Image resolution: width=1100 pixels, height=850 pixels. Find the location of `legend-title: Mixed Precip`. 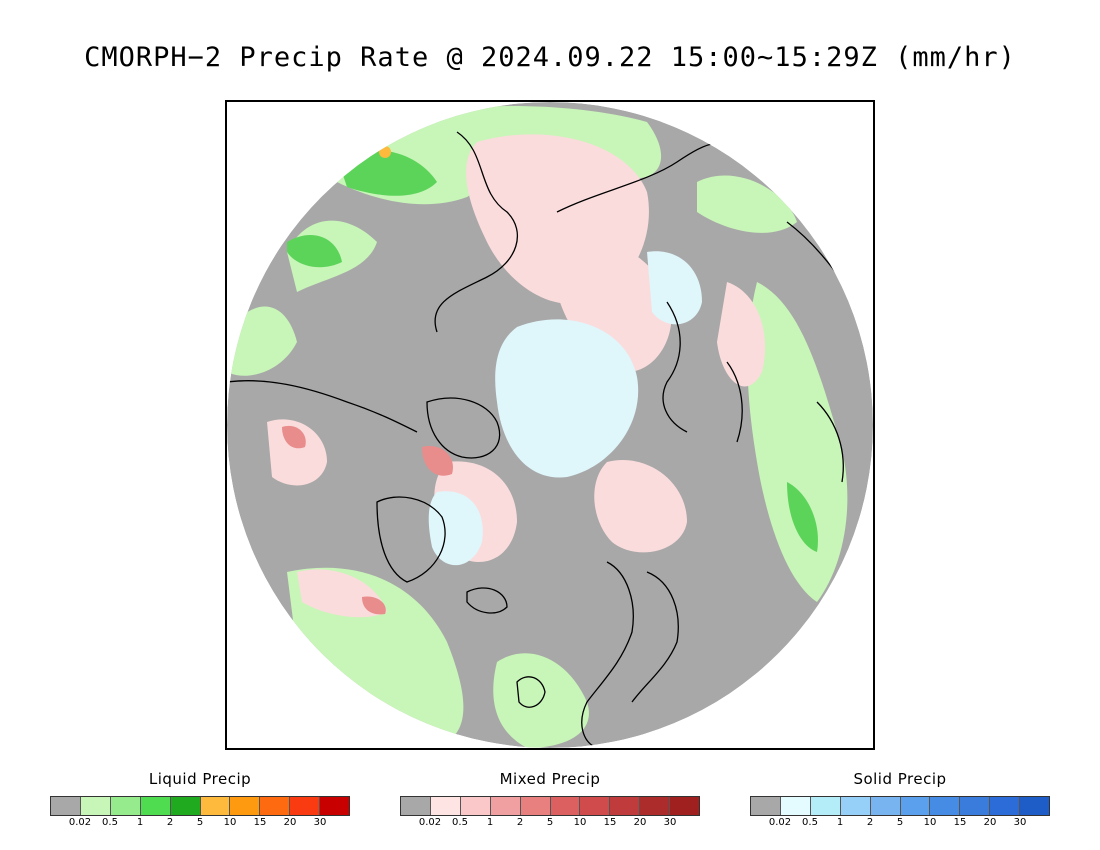

legend-title: Mixed Precip is located at coordinates (550, 779).